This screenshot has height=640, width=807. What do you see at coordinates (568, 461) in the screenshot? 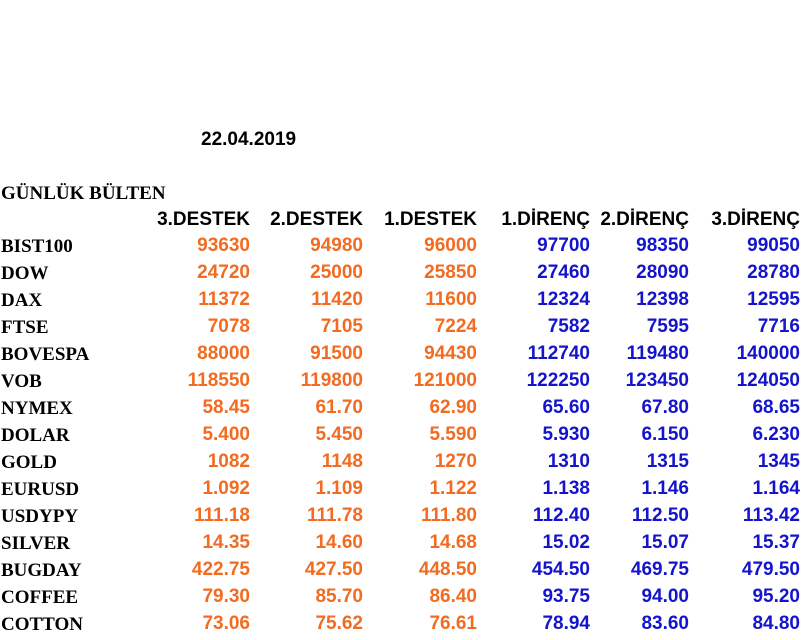
I see `value-resistance-1: 1310` at bounding box center [568, 461].